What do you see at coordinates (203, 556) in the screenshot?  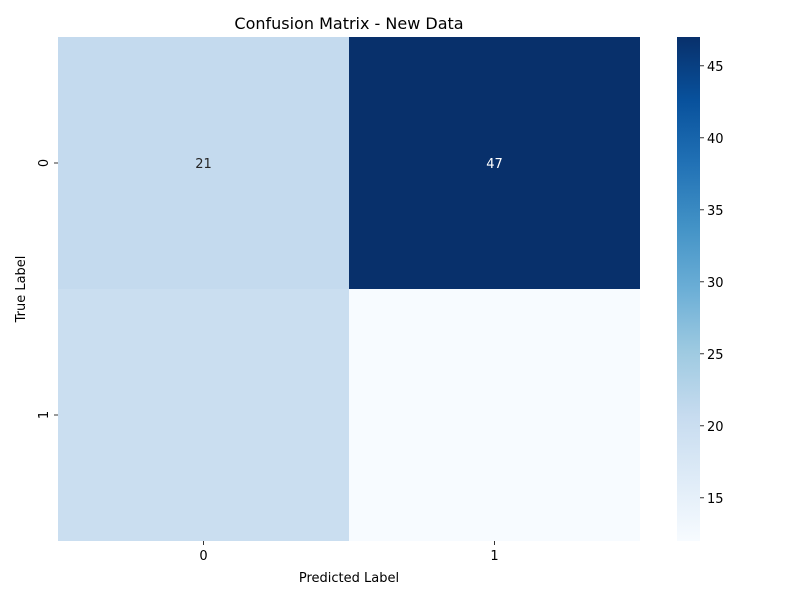 I see `x-tick-label: 0` at bounding box center [203, 556].